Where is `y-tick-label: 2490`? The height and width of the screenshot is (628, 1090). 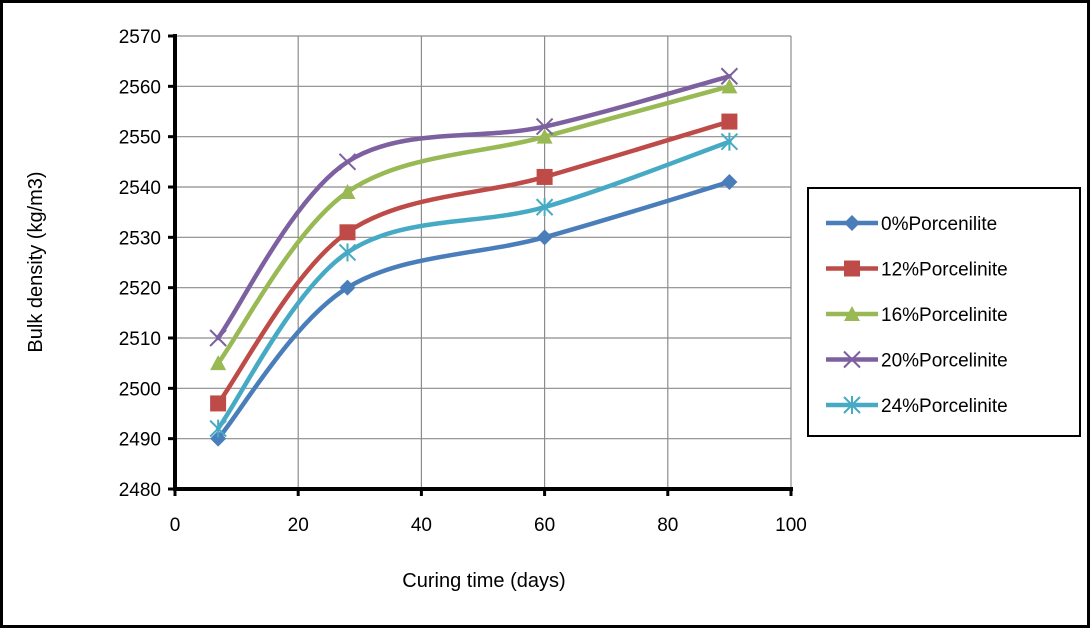
y-tick-label: 2490 is located at coordinates (140, 440).